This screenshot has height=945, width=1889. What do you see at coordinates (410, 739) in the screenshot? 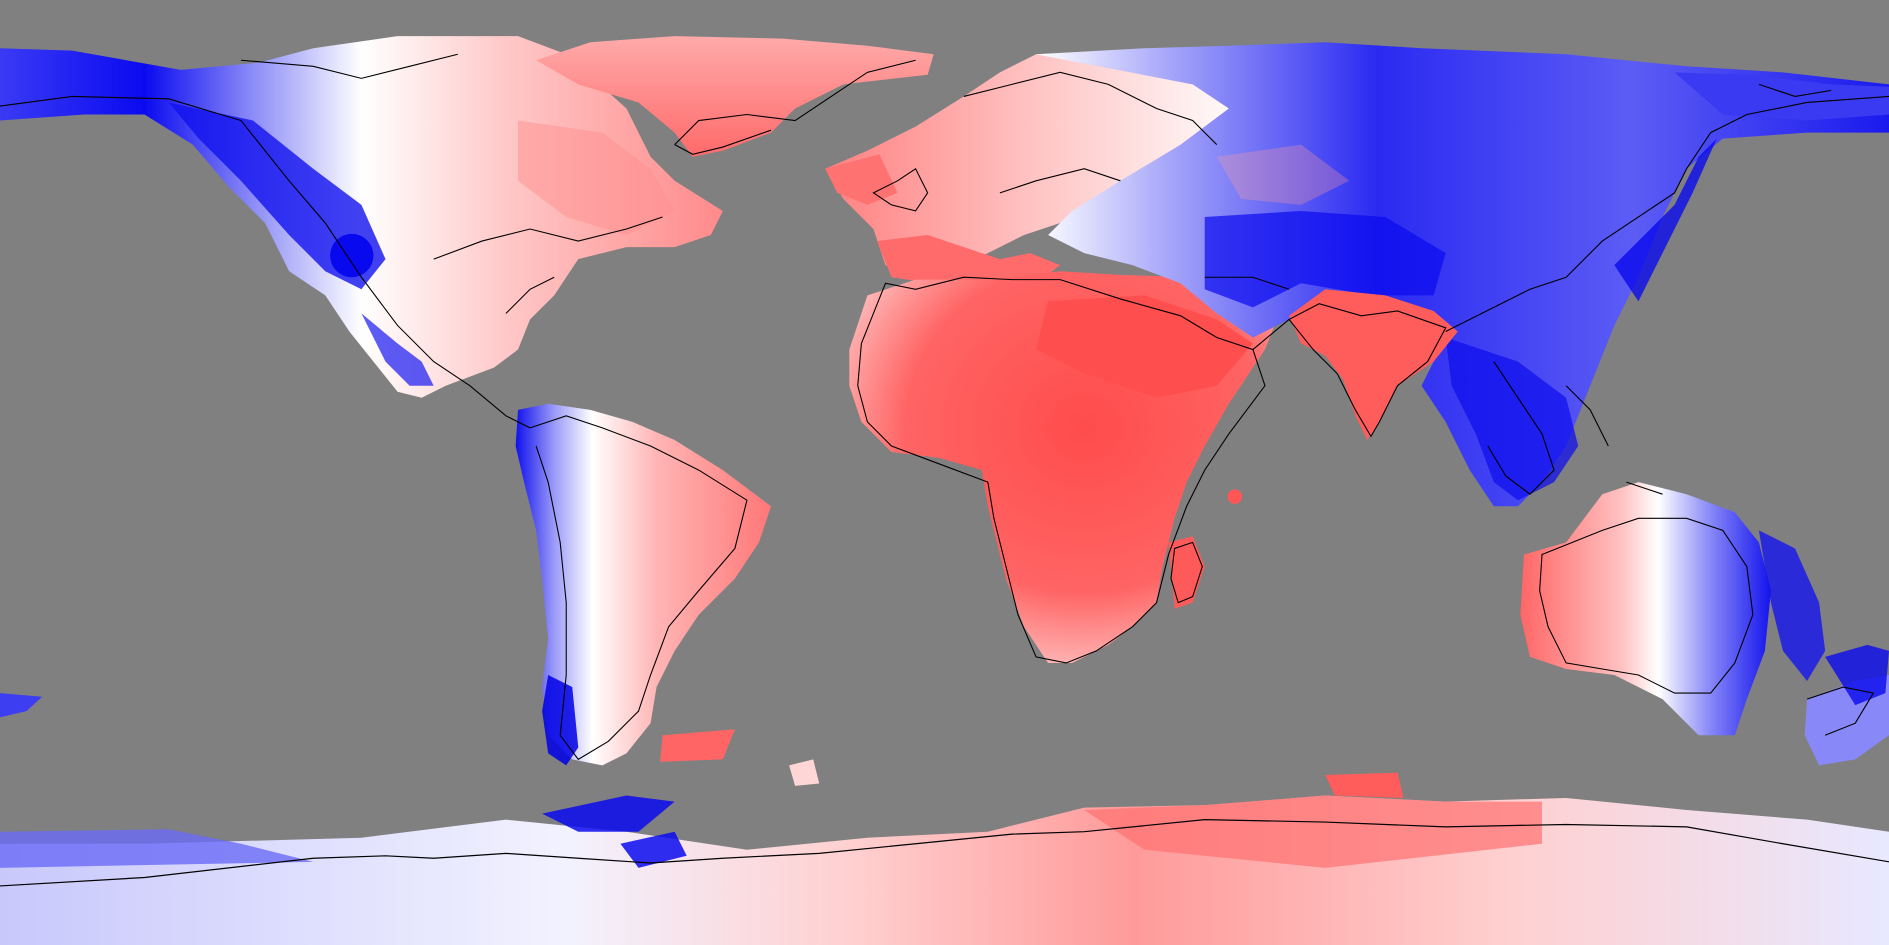
I see `pacific-islands` at bounding box center [410, 739].